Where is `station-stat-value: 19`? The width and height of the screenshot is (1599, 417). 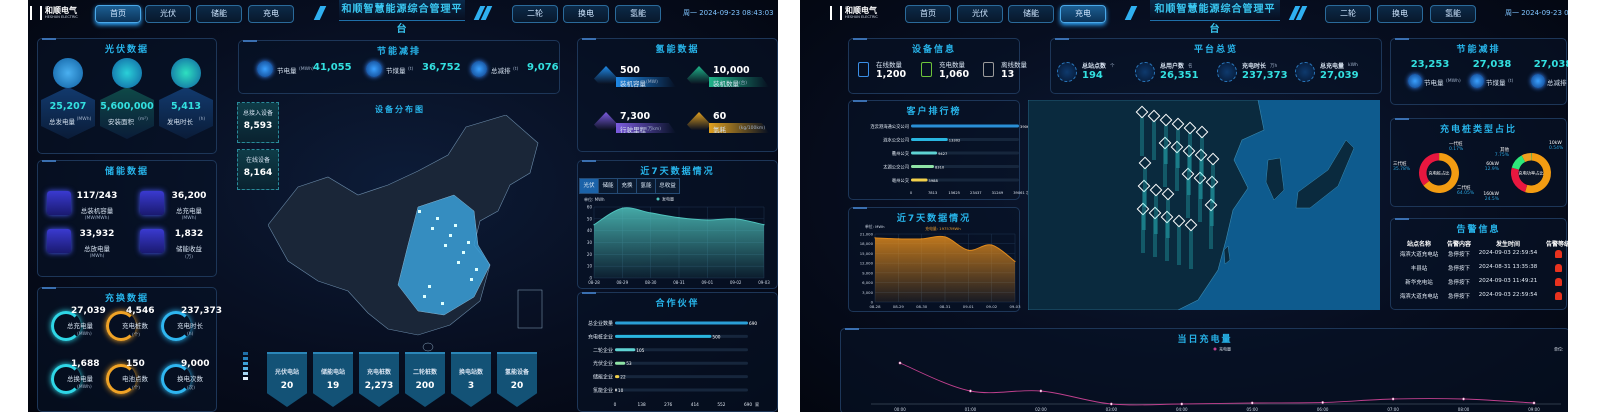 station-stat-value: 19 is located at coordinates (333, 386).